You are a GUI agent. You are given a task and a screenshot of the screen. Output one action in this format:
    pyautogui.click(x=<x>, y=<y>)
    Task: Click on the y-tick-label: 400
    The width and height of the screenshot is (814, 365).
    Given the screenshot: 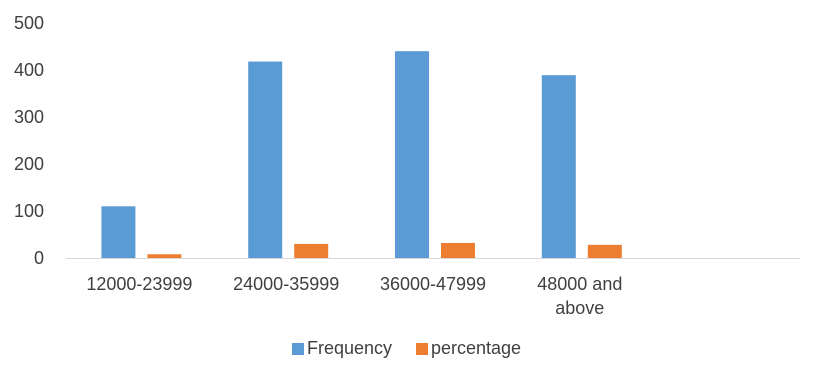 What is the action you would take?
    pyautogui.click(x=29, y=70)
    